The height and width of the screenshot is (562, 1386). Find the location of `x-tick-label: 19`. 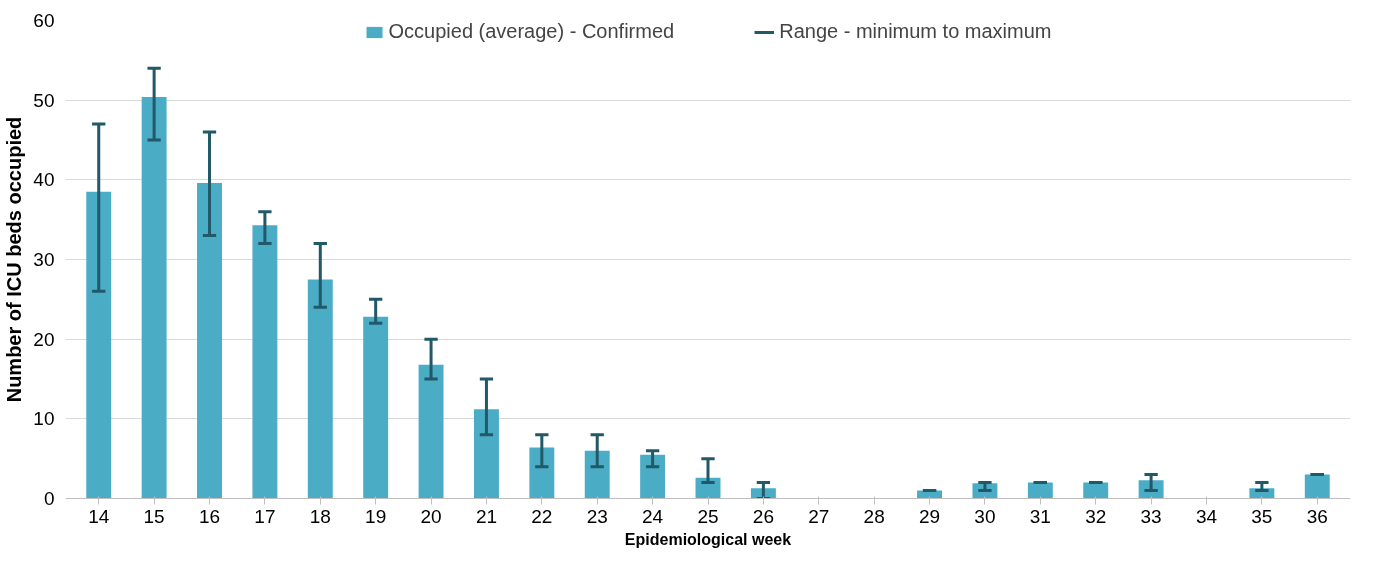

x-tick-label: 19 is located at coordinates (376, 516).